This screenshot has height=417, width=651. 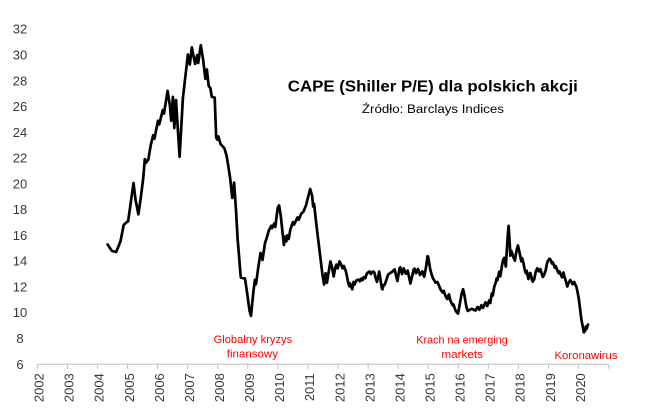 What do you see at coordinates (189, 387) in the screenshot?
I see `svg-text: 2007` at bounding box center [189, 387].